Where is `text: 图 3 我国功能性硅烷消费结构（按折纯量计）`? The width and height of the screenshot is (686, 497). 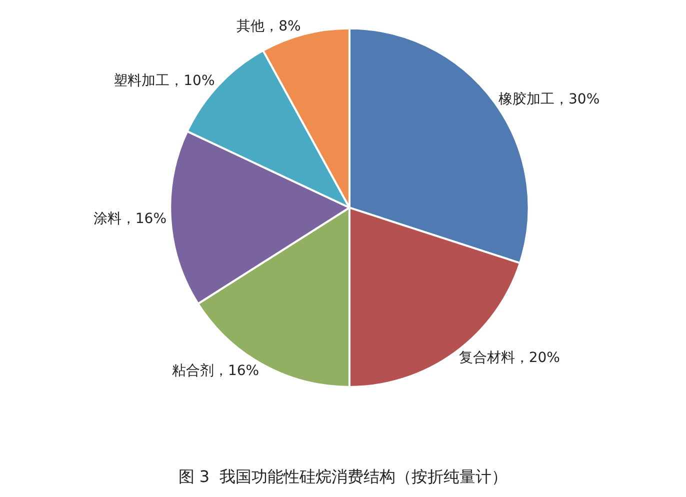 text: 图 3 我国功能性硅烷消费结构（按折纯量计） is located at coordinates (343, 476).